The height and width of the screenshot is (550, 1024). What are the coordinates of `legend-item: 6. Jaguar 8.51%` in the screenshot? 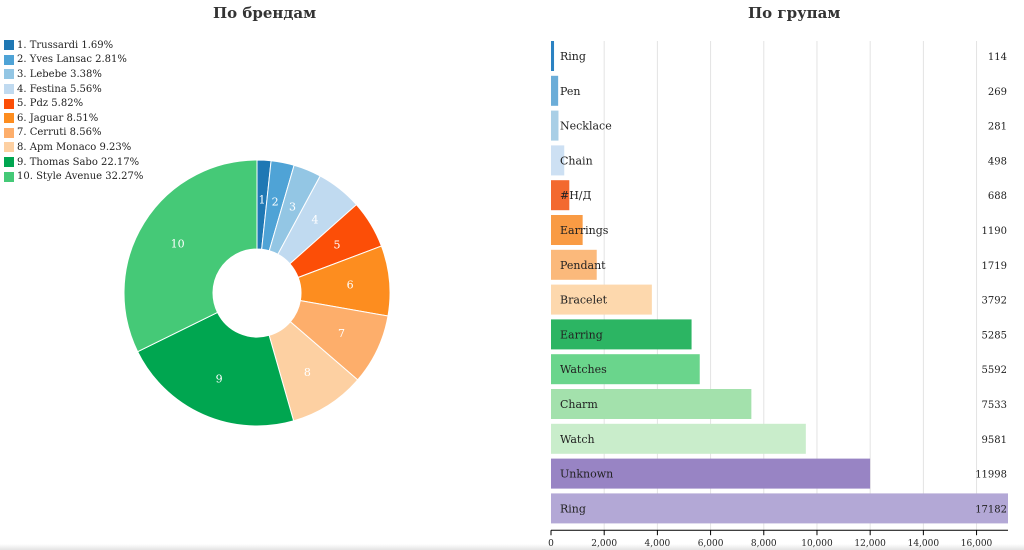 It's located at (73, 118).